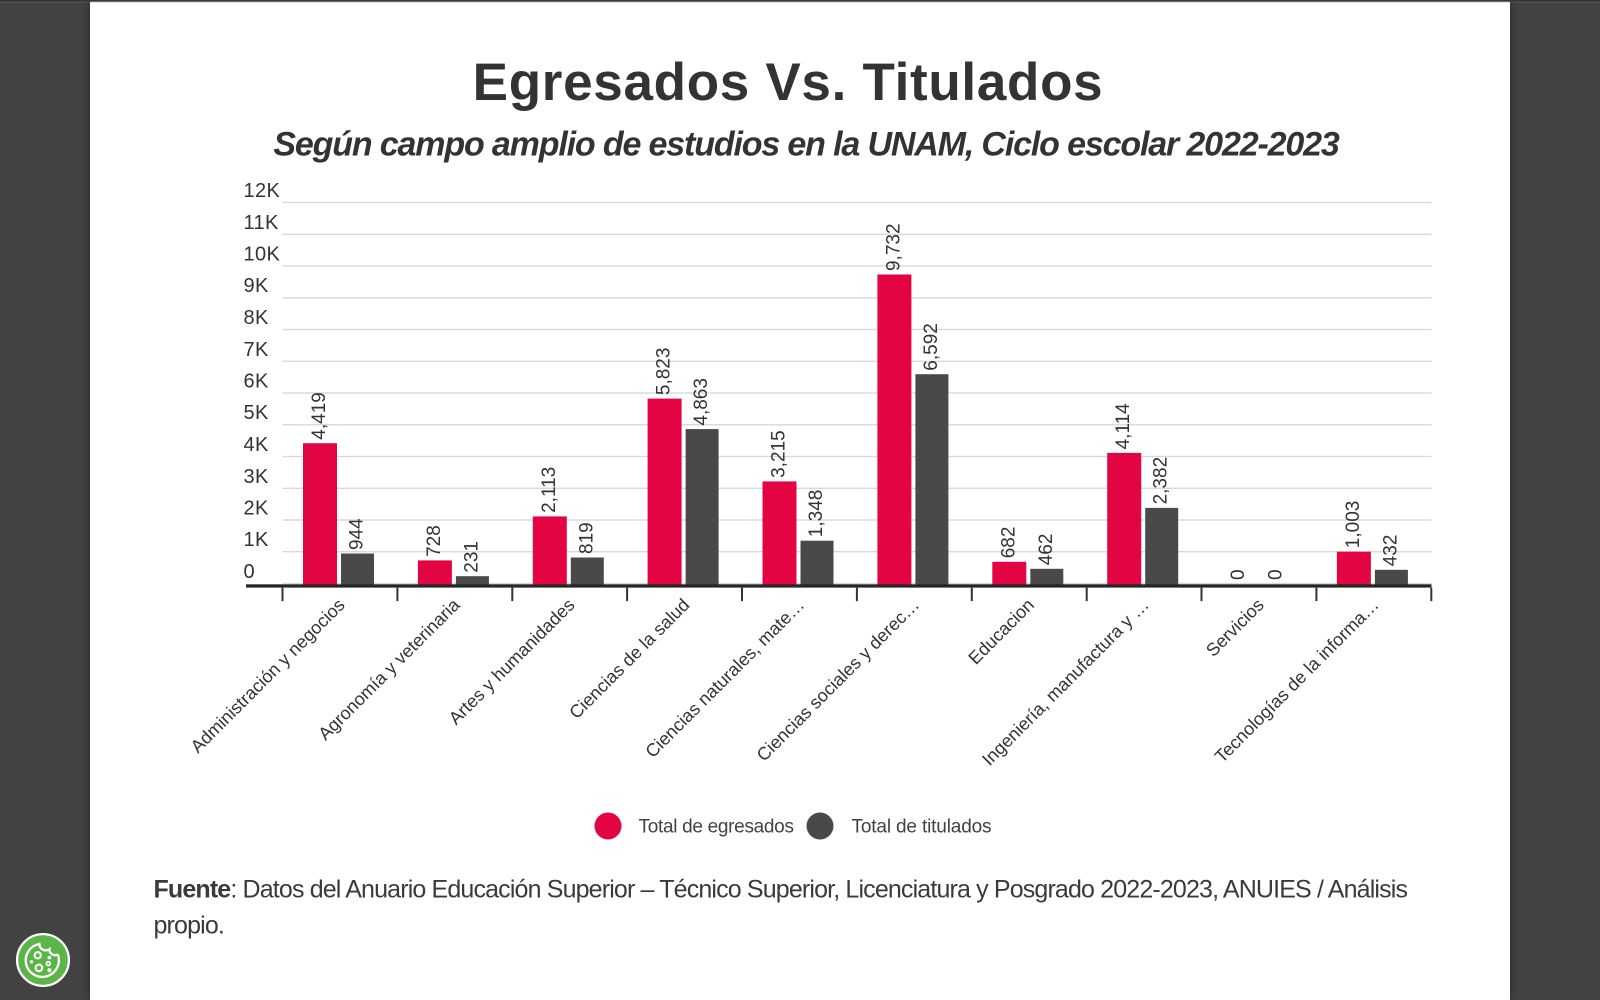  I want to click on svg-text: 5K, so click(257, 413).